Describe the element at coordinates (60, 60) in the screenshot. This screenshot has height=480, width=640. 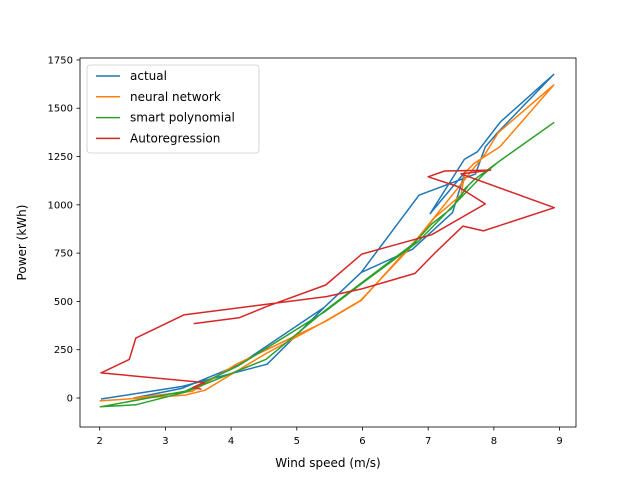
I see `y-tick-label: 1750` at that location.